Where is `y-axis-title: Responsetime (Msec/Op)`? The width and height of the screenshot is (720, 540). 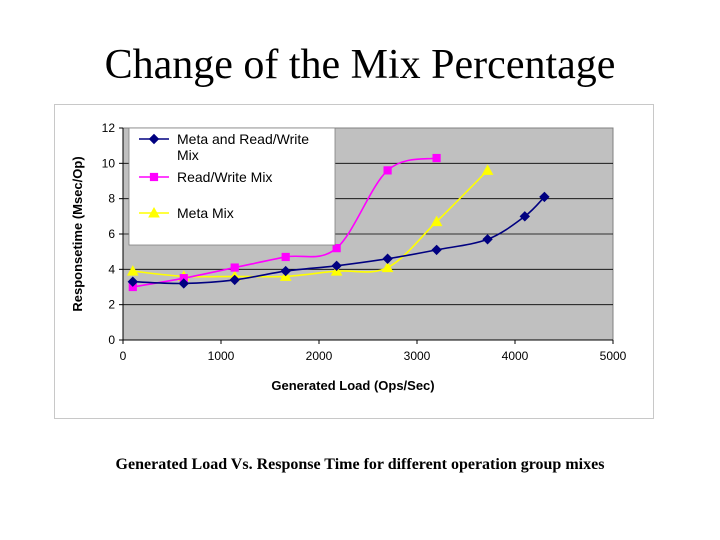
y-axis-title: Responsetime (Msec/Op) is located at coordinates (77, 233).